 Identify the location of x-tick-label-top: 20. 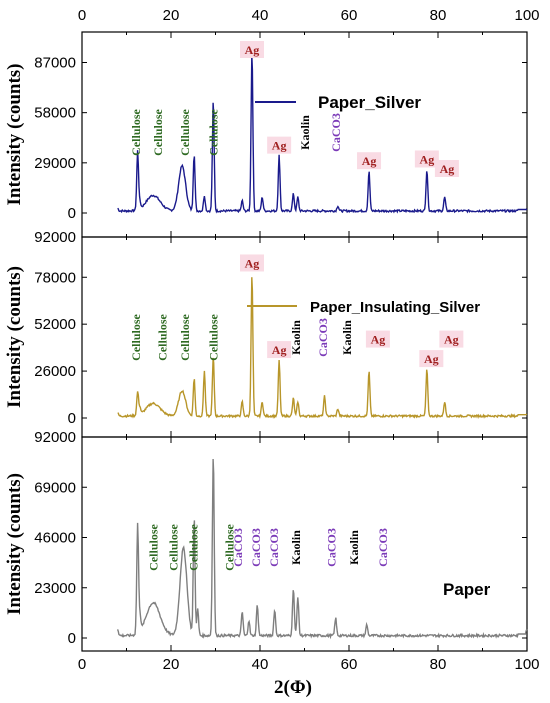
(171, 15).